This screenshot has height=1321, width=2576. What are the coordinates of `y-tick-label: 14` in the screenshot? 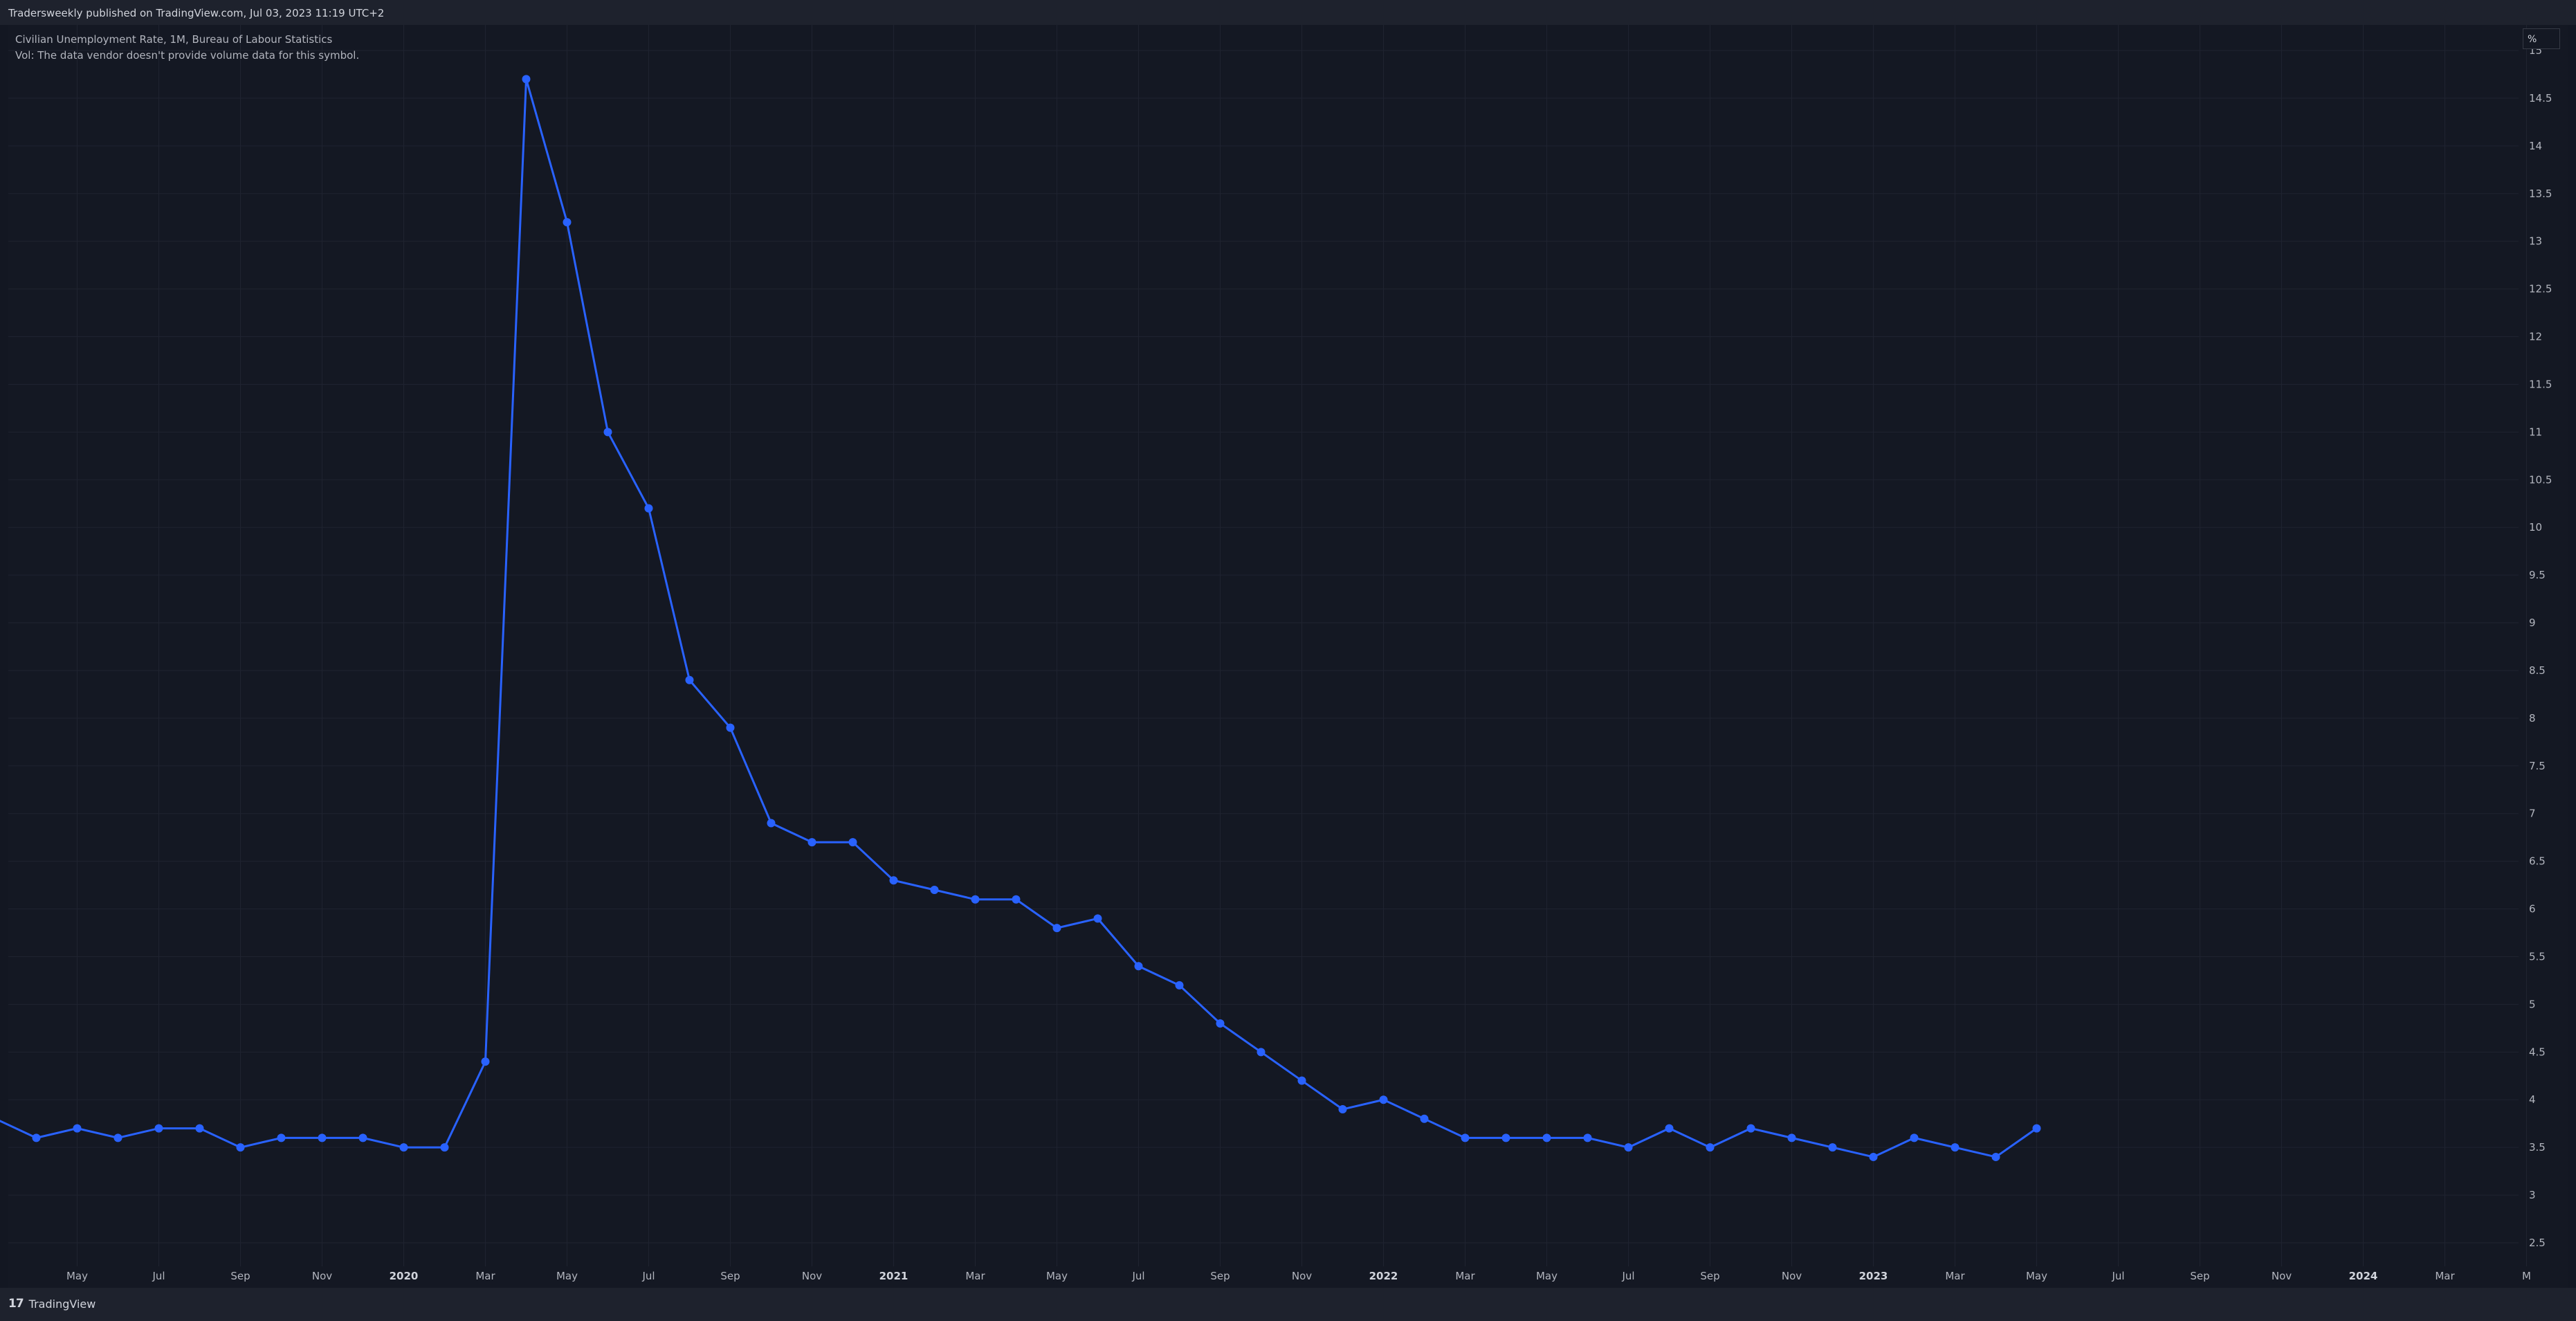 It's located at (2536, 146).